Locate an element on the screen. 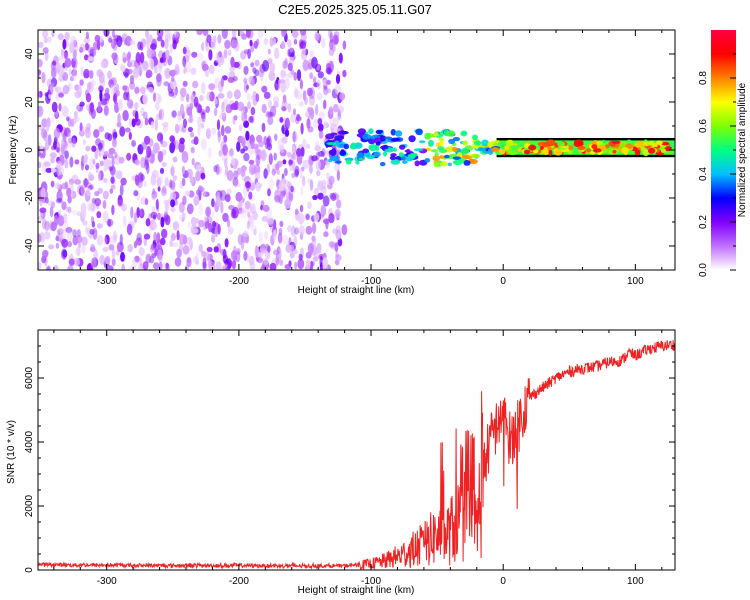 The height and width of the screenshot is (600, 750). spectrogram-ylabel: Frequency (Hz) is located at coordinates (13, 150).